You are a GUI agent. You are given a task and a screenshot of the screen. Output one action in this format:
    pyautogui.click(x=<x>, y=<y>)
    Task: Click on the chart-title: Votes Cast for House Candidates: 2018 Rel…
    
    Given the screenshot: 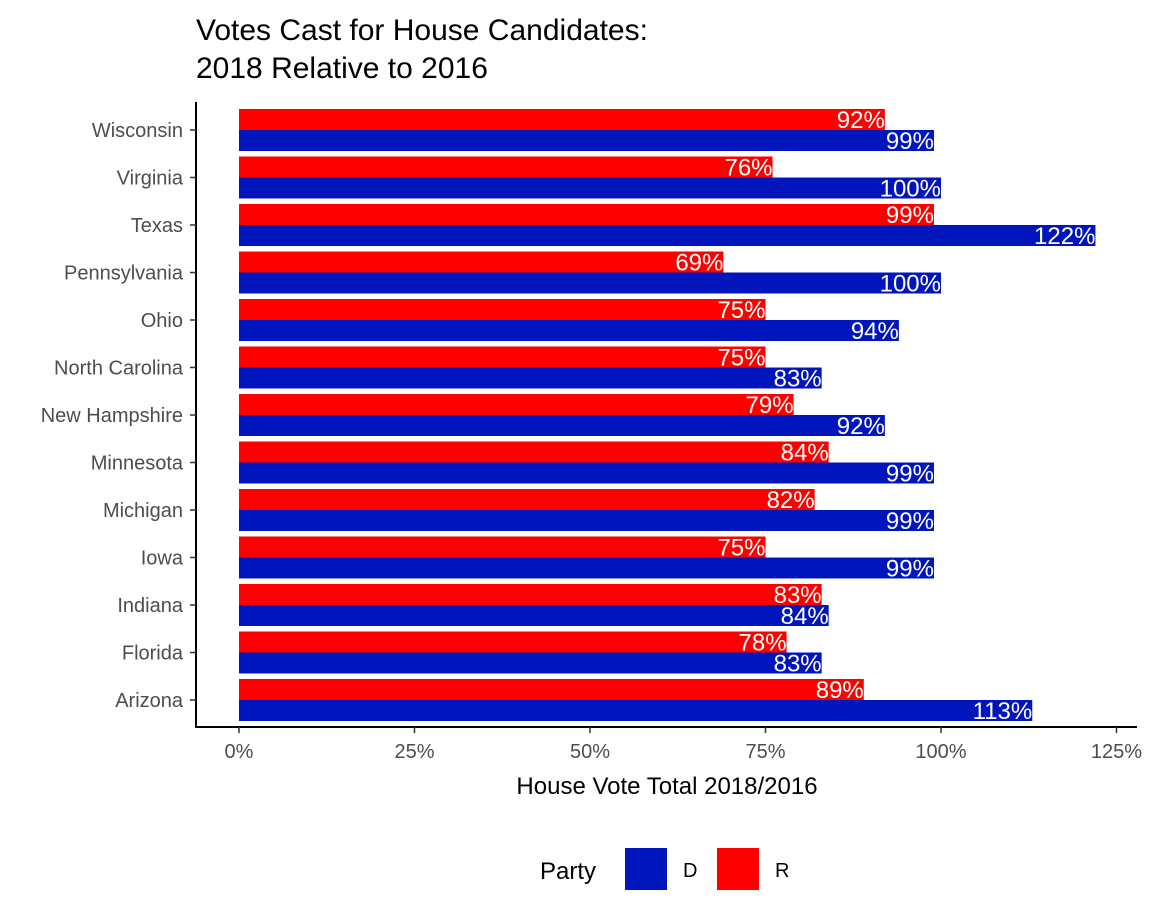 What is the action you would take?
    pyautogui.click(x=422, y=49)
    